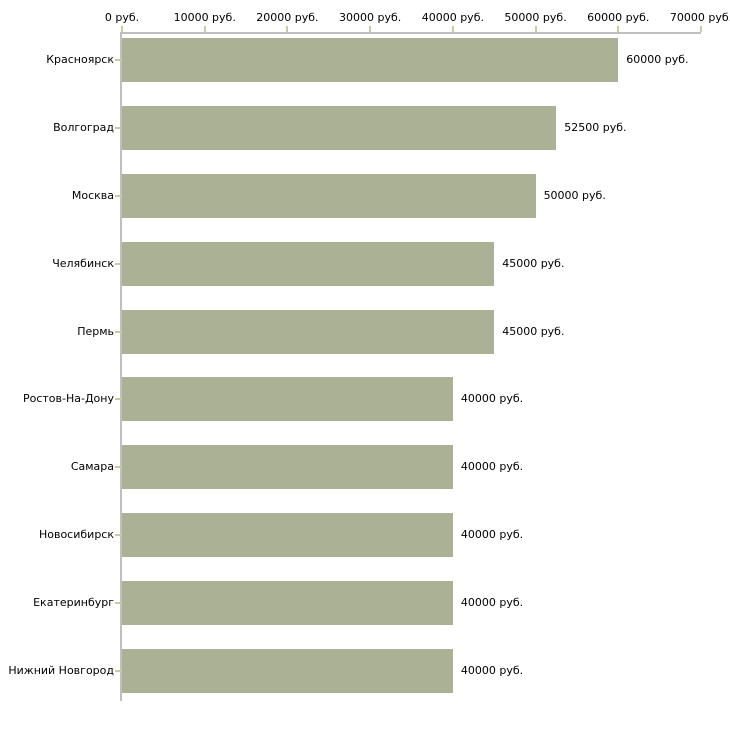 This screenshot has width=730, height=730. Describe the element at coordinates (122, 17) in the screenshot. I see `x-axis-tick-label: 0 руб.` at that location.